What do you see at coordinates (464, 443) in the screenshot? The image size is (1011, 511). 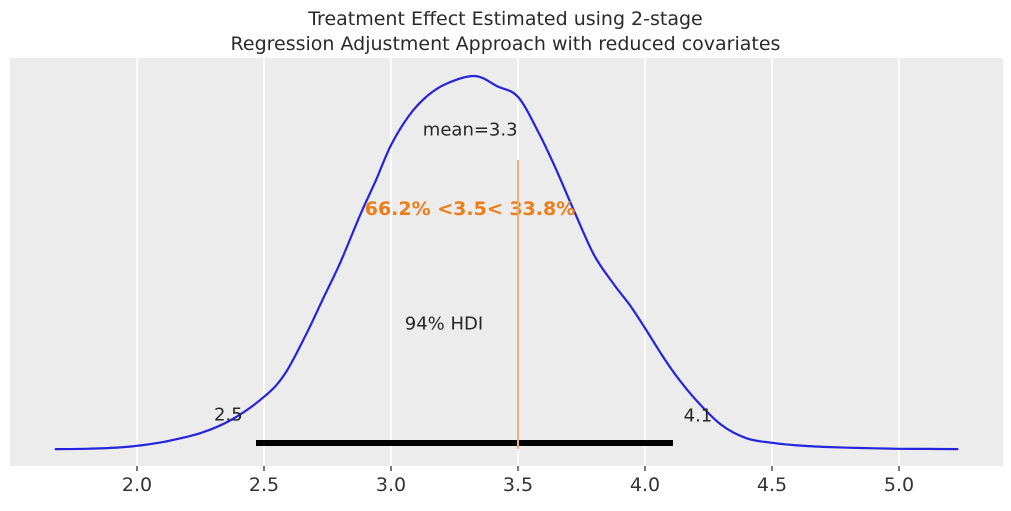 I see `hdi-bar` at bounding box center [464, 443].